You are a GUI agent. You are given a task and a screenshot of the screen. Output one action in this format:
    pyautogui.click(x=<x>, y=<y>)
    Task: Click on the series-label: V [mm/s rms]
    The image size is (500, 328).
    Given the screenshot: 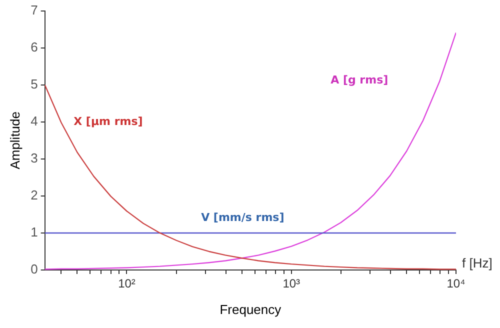 What is the action you would take?
    pyautogui.click(x=242, y=217)
    